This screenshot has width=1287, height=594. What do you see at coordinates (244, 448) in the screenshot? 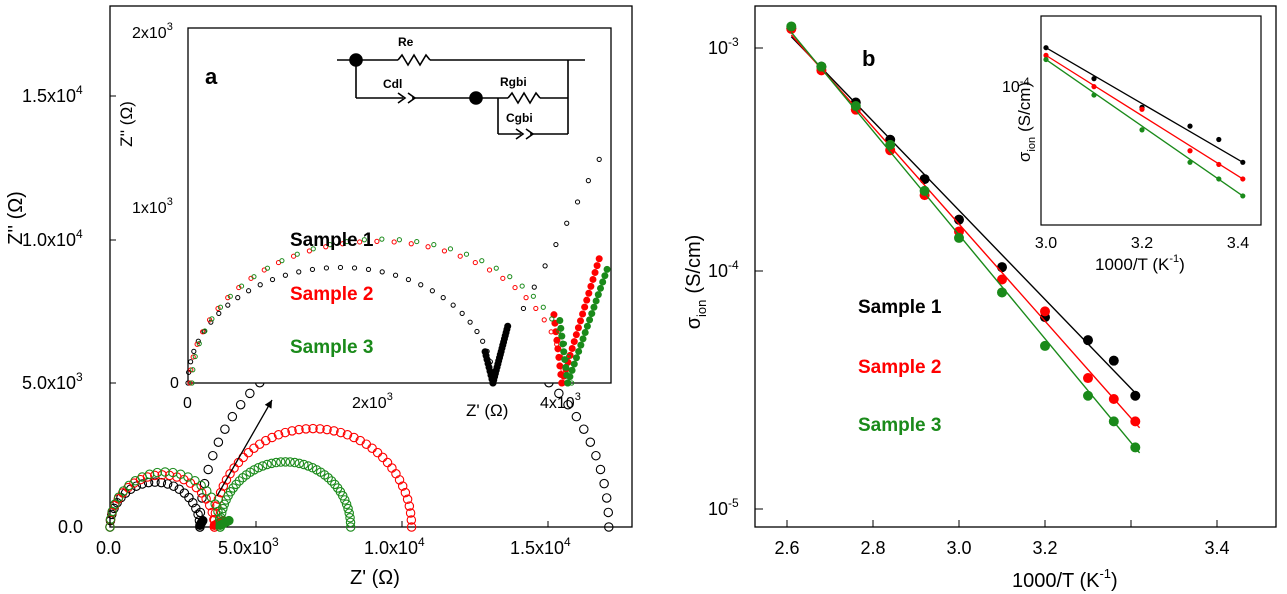
I see `zoom-arrow` at bounding box center [244, 448].